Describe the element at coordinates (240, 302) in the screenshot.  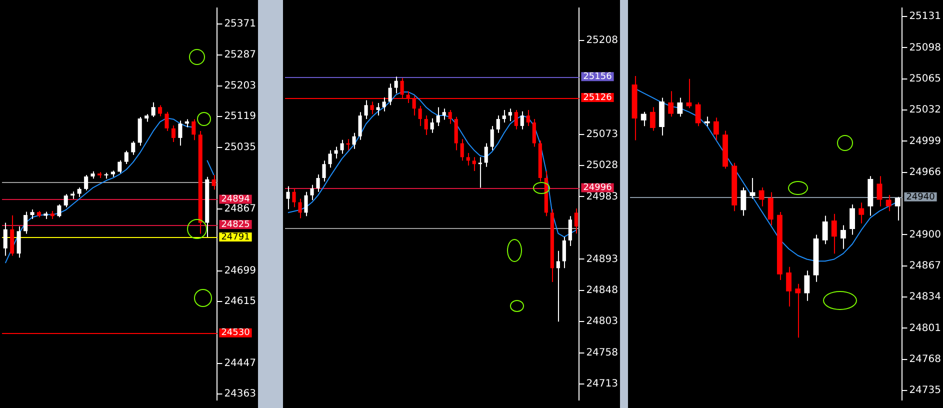
I see `y-tick-label: 24615` at that location.